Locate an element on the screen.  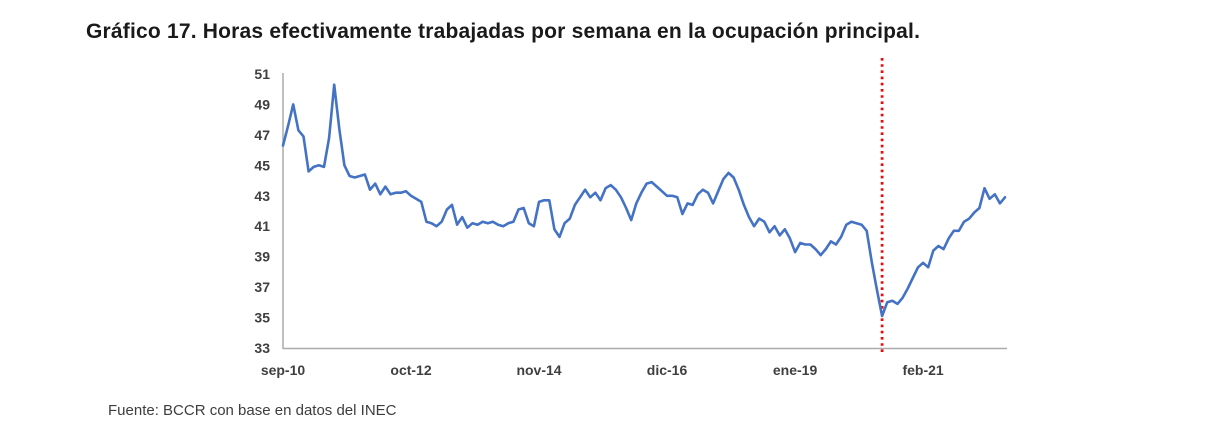
x-tick-label: dic-16 is located at coordinates (667, 370).